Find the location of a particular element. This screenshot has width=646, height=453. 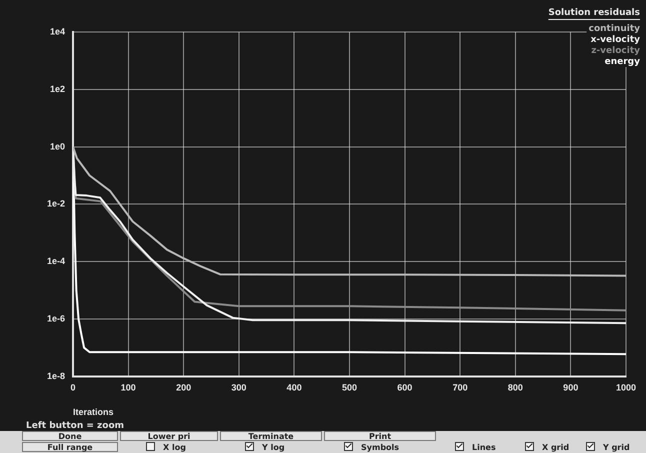

y-tick-label: 1e-4 is located at coordinates (55, 261).